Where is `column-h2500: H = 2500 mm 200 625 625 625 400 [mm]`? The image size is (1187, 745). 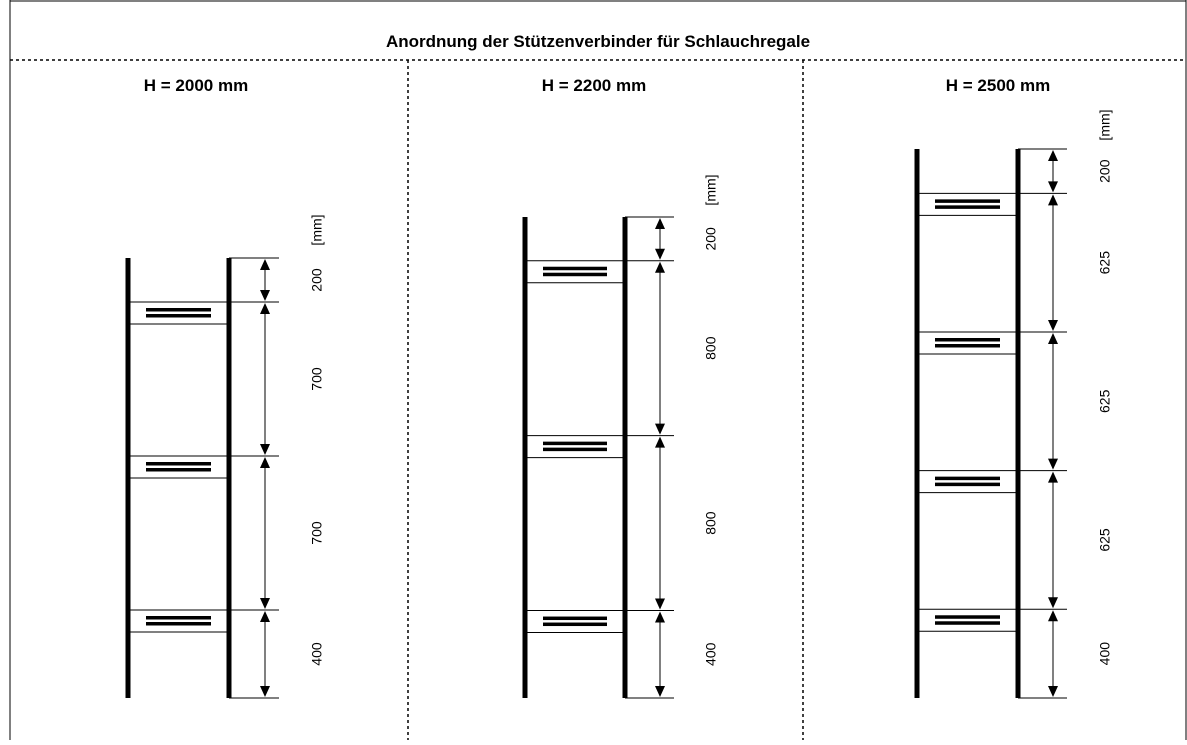
column-h2500: H = 2500 mm 200 625 625 625 400 [mm] is located at coordinates (1013, 387).